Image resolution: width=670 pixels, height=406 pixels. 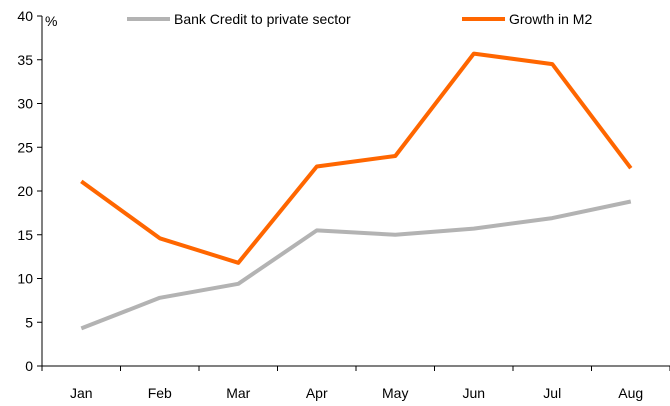 I want to click on x-tick-label: Jan, so click(x=81, y=393).